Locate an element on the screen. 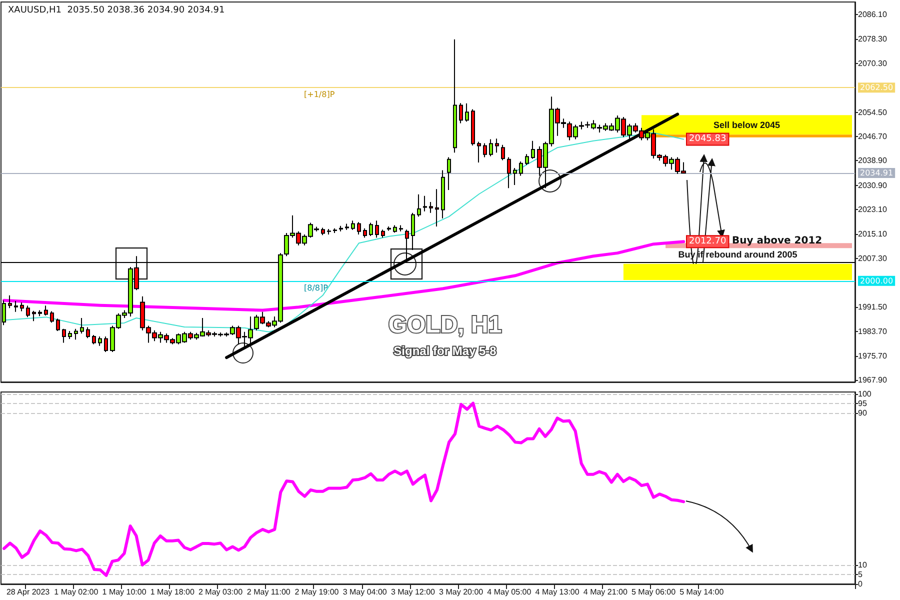  x-tick-label: 1 May 10:00 is located at coordinates (124, 592).